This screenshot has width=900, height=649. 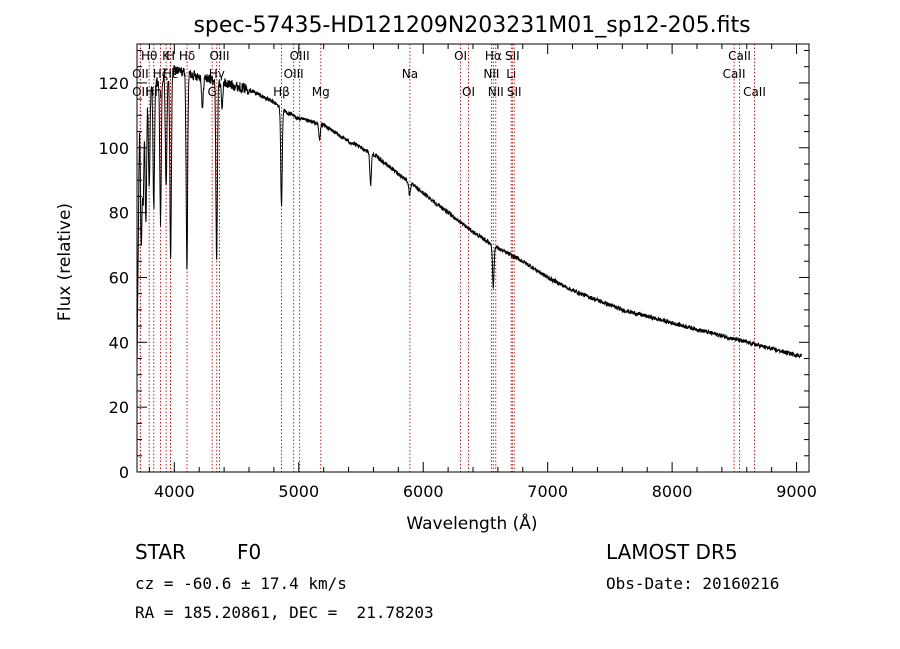 What do you see at coordinates (212, 92) in the screenshot?
I see `line-marker-label: G` at bounding box center [212, 92].